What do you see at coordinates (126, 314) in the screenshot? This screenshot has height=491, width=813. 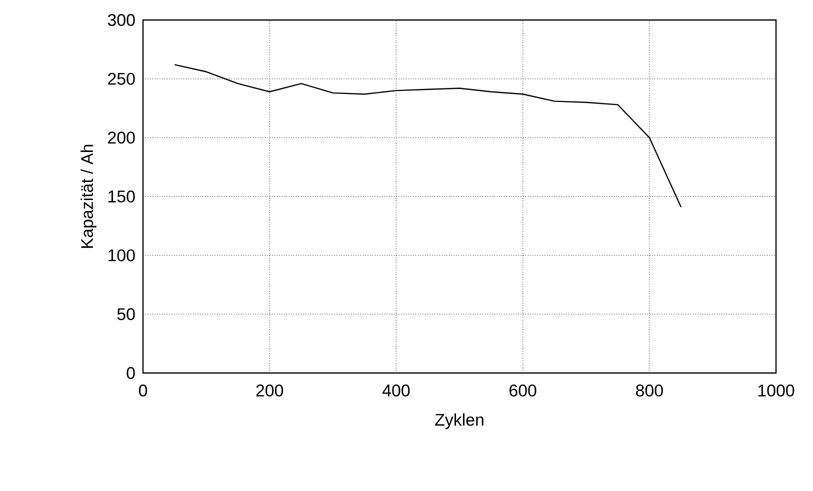 I see `y-tick-label: 50` at bounding box center [126, 314].